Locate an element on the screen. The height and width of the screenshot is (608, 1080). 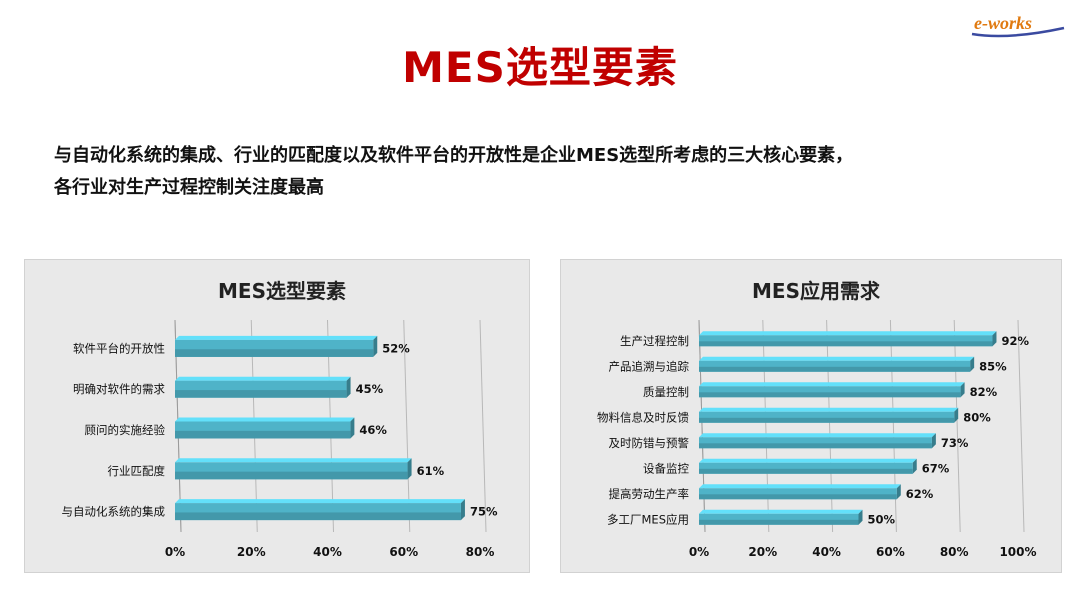
data-label: 50% is located at coordinates (882, 519).